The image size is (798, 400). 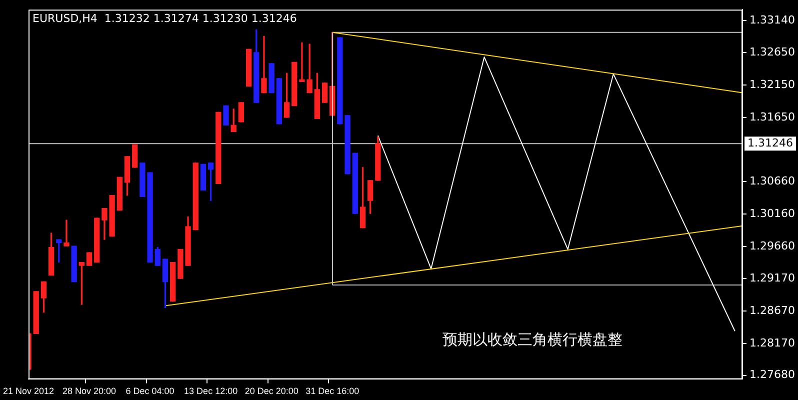 I want to click on y-tick-label: 1.28170, so click(x=773, y=343).